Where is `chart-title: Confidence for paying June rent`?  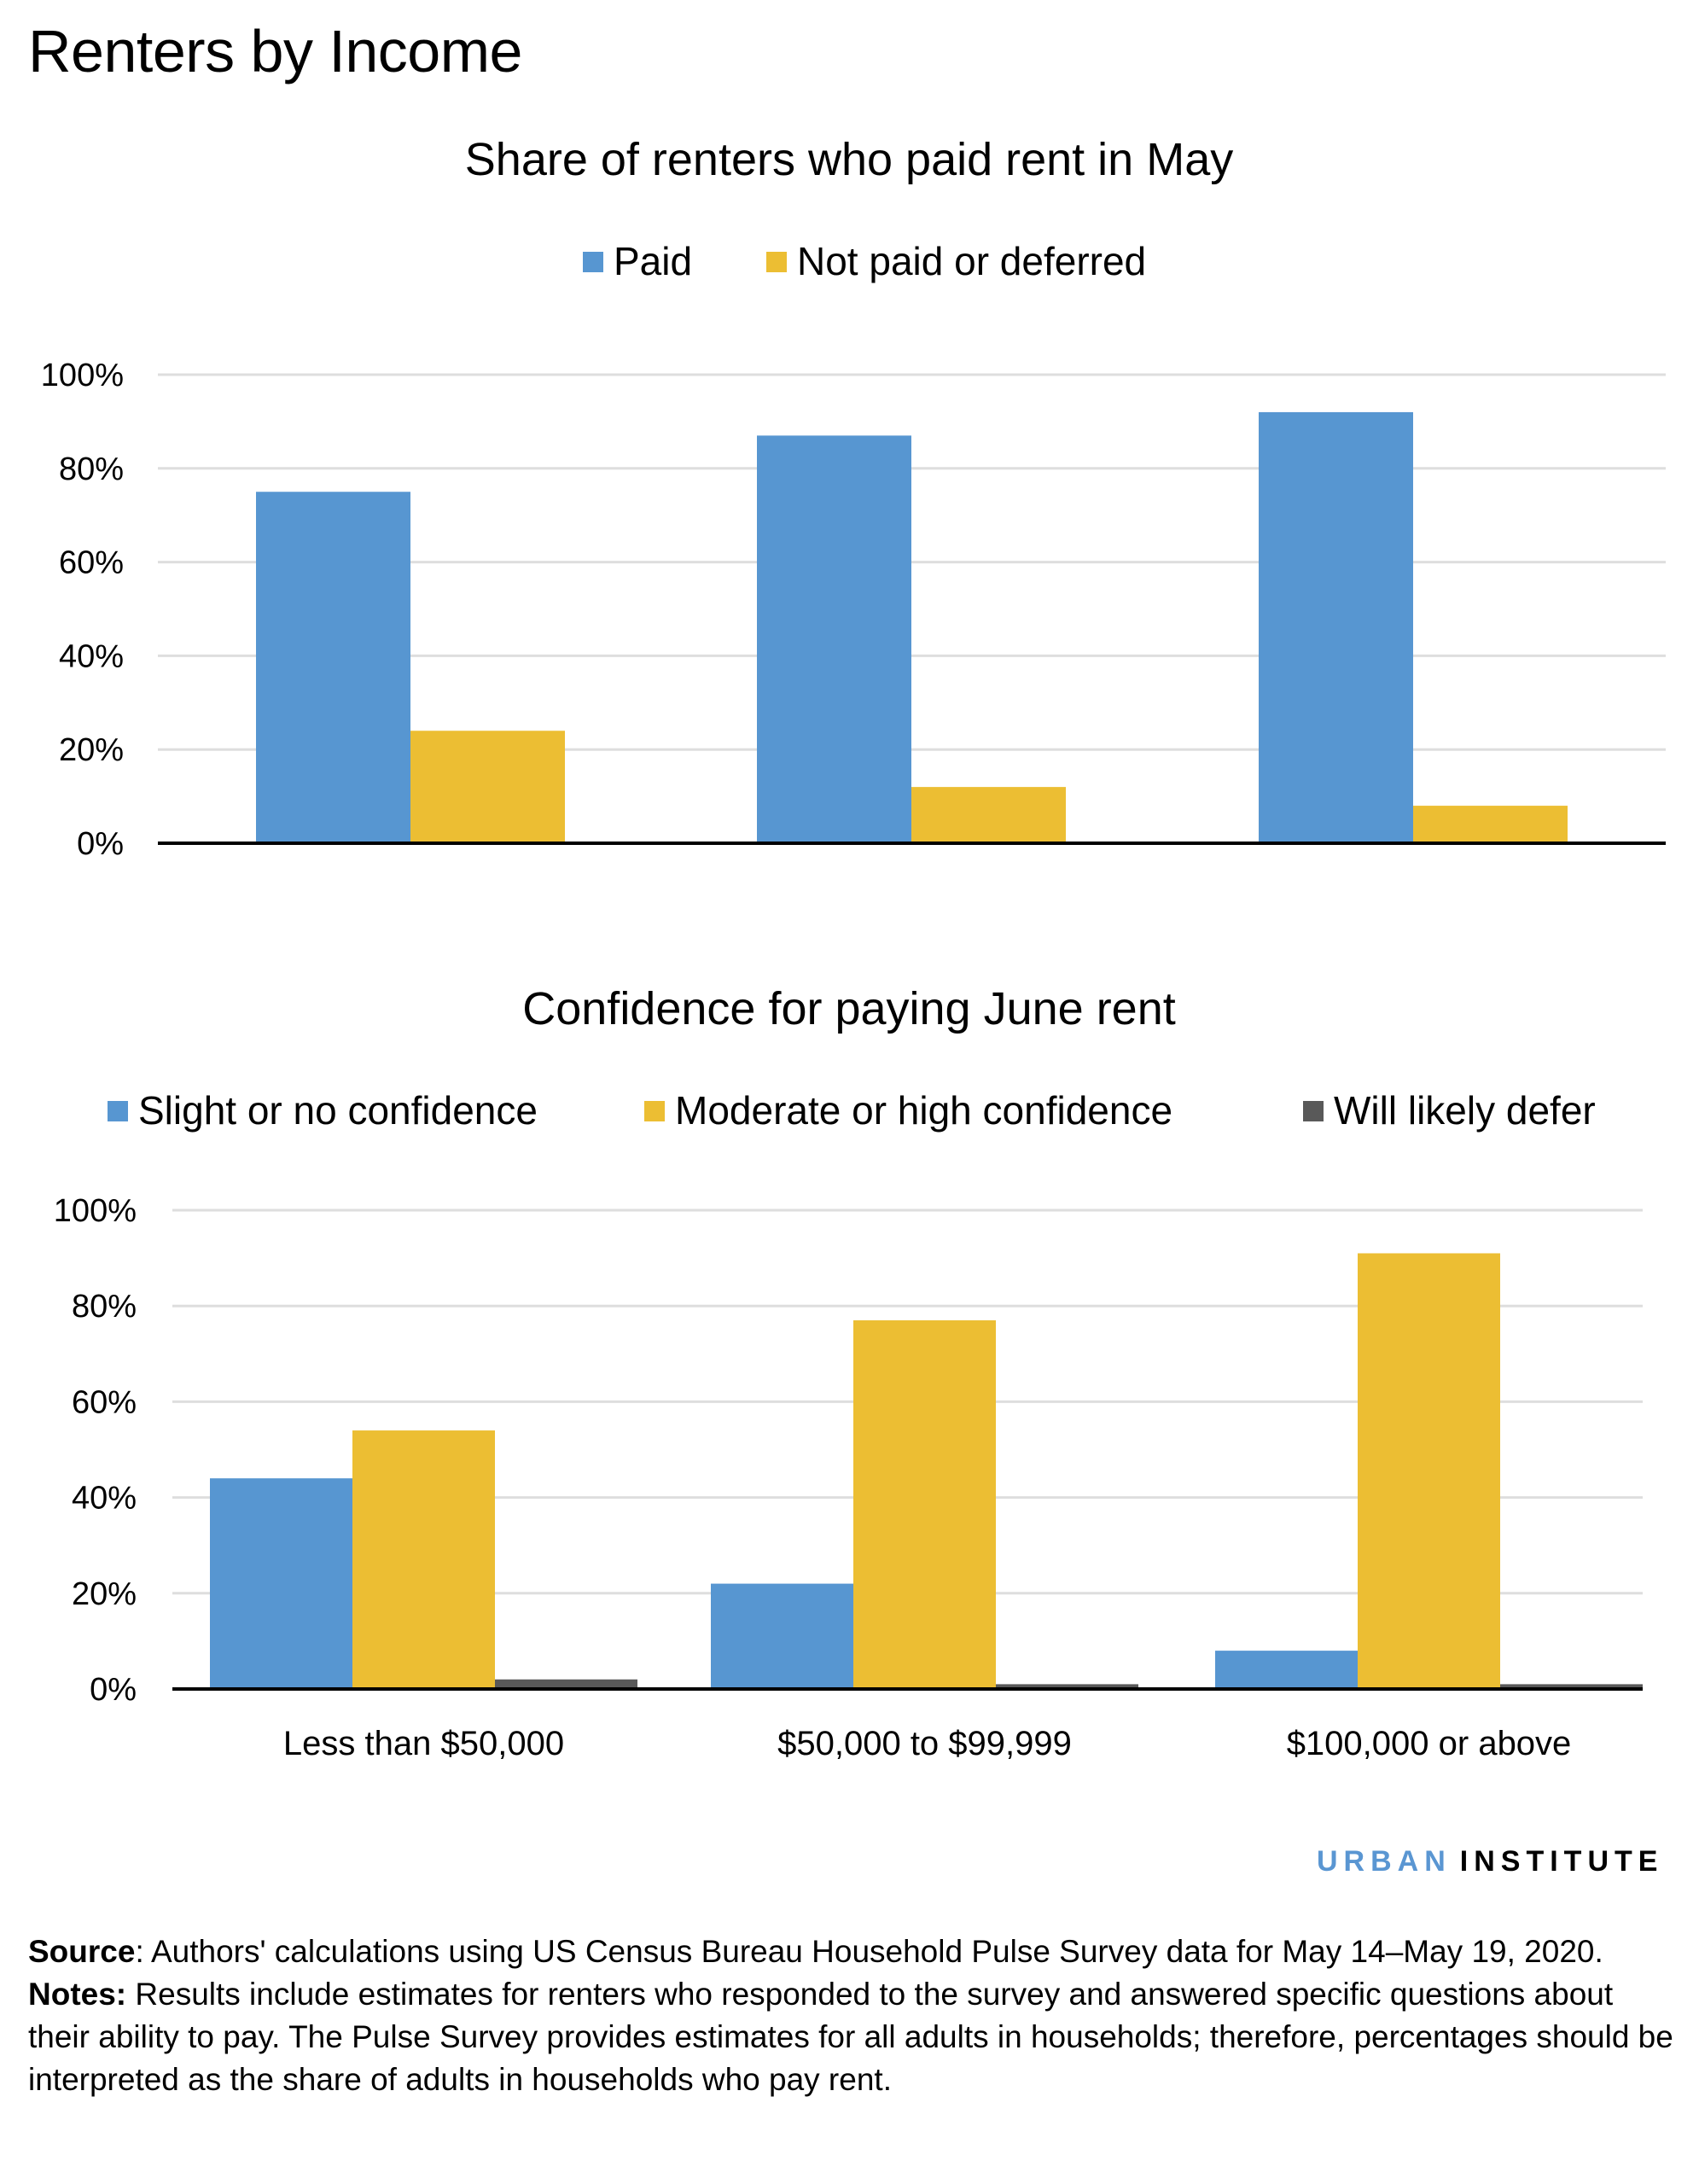 chart-title: Confidence for paying June rent is located at coordinates (849, 1009).